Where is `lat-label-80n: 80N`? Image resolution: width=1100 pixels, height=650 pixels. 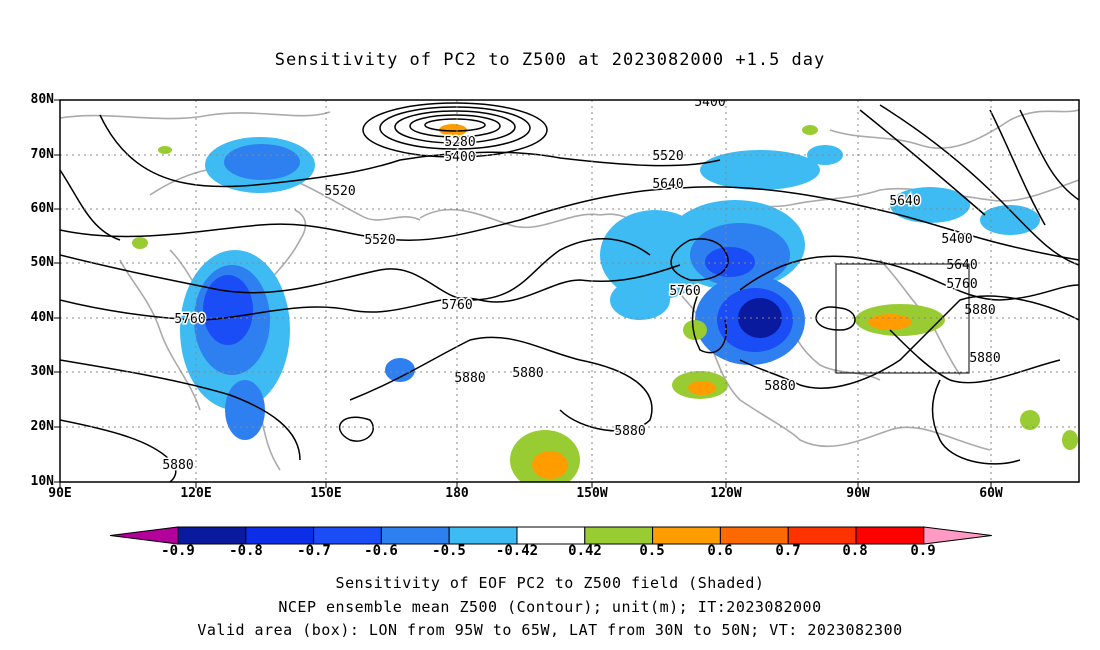 lat-label-80n: 80N is located at coordinates (42, 99).